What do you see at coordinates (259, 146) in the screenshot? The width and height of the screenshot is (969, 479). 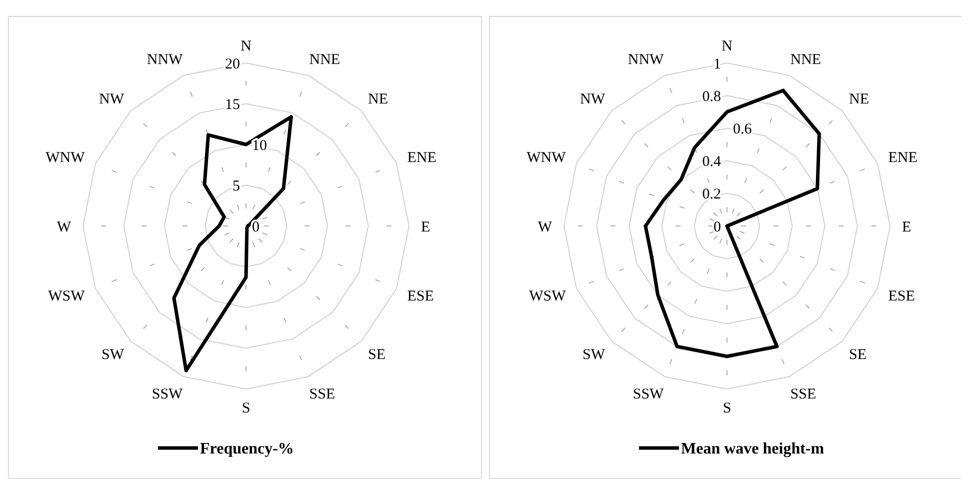 I see `y-tick-label: 10` at bounding box center [259, 146].